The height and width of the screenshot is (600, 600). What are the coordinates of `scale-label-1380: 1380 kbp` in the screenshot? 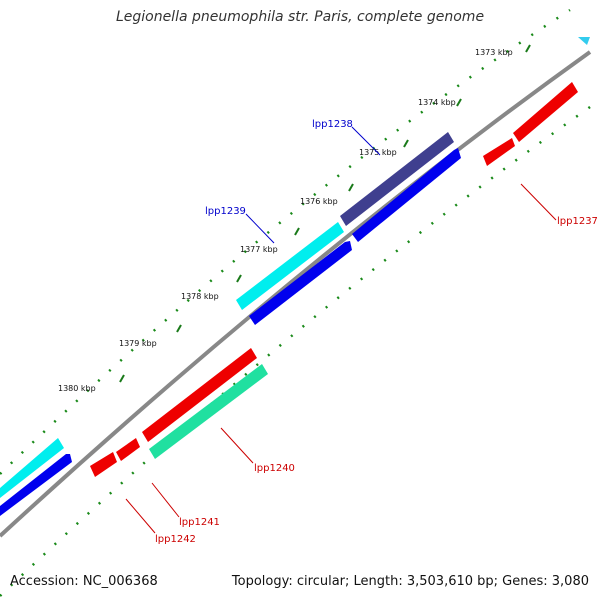 It's located at (77, 388).